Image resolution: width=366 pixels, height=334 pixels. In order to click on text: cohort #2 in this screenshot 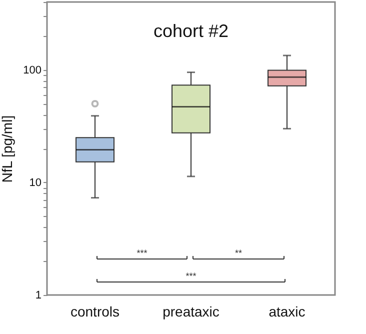, I will do `click(191, 31)`.